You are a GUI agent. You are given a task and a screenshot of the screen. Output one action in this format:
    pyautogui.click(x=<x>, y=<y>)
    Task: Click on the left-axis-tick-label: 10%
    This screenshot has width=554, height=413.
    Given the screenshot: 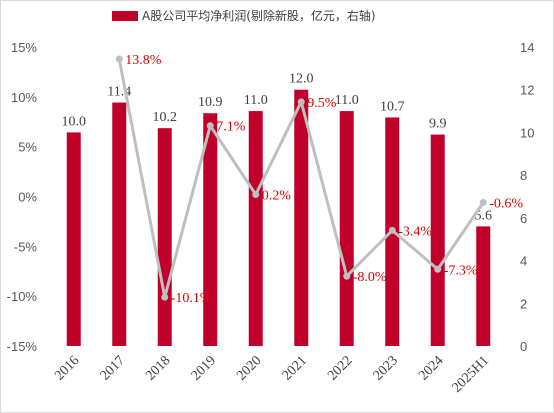 What is the action you would take?
    pyautogui.click(x=24, y=97)
    